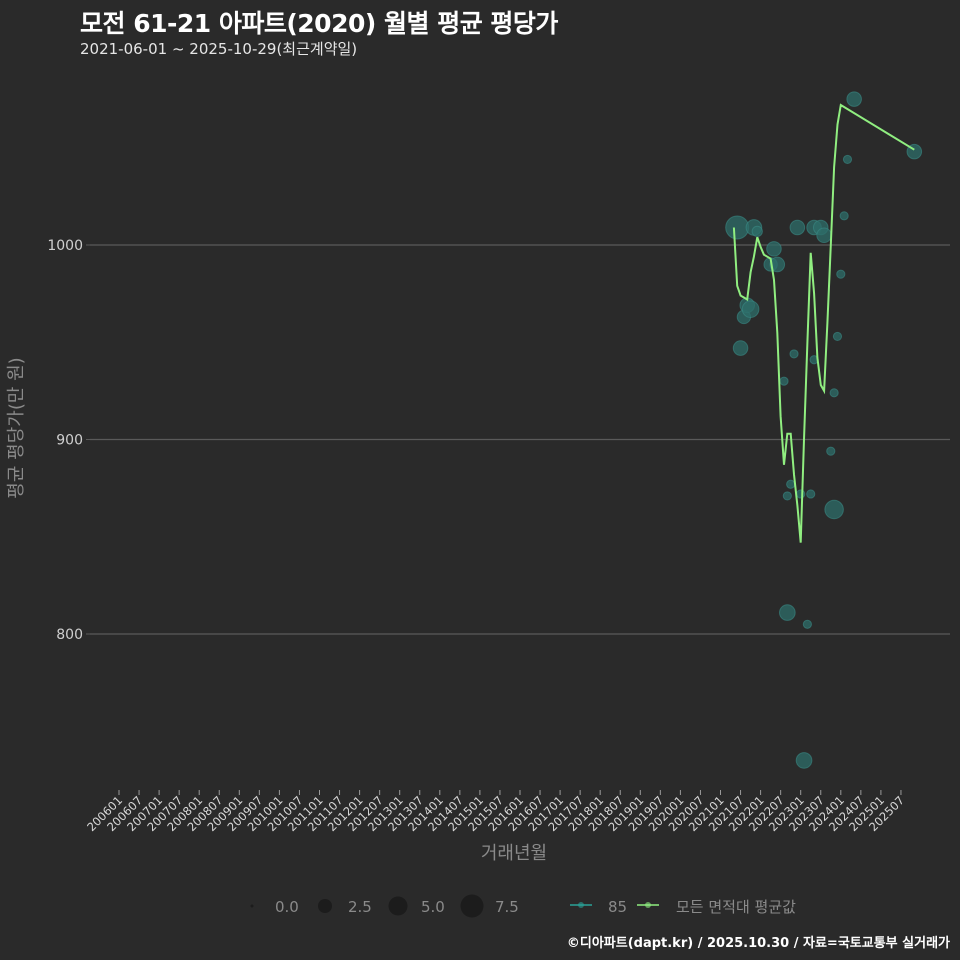 The width and height of the screenshot is (960, 960). What do you see at coordinates (617, 907) in the screenshot?
I see `legend-series-label: 85` at bounding box center [617, 907].